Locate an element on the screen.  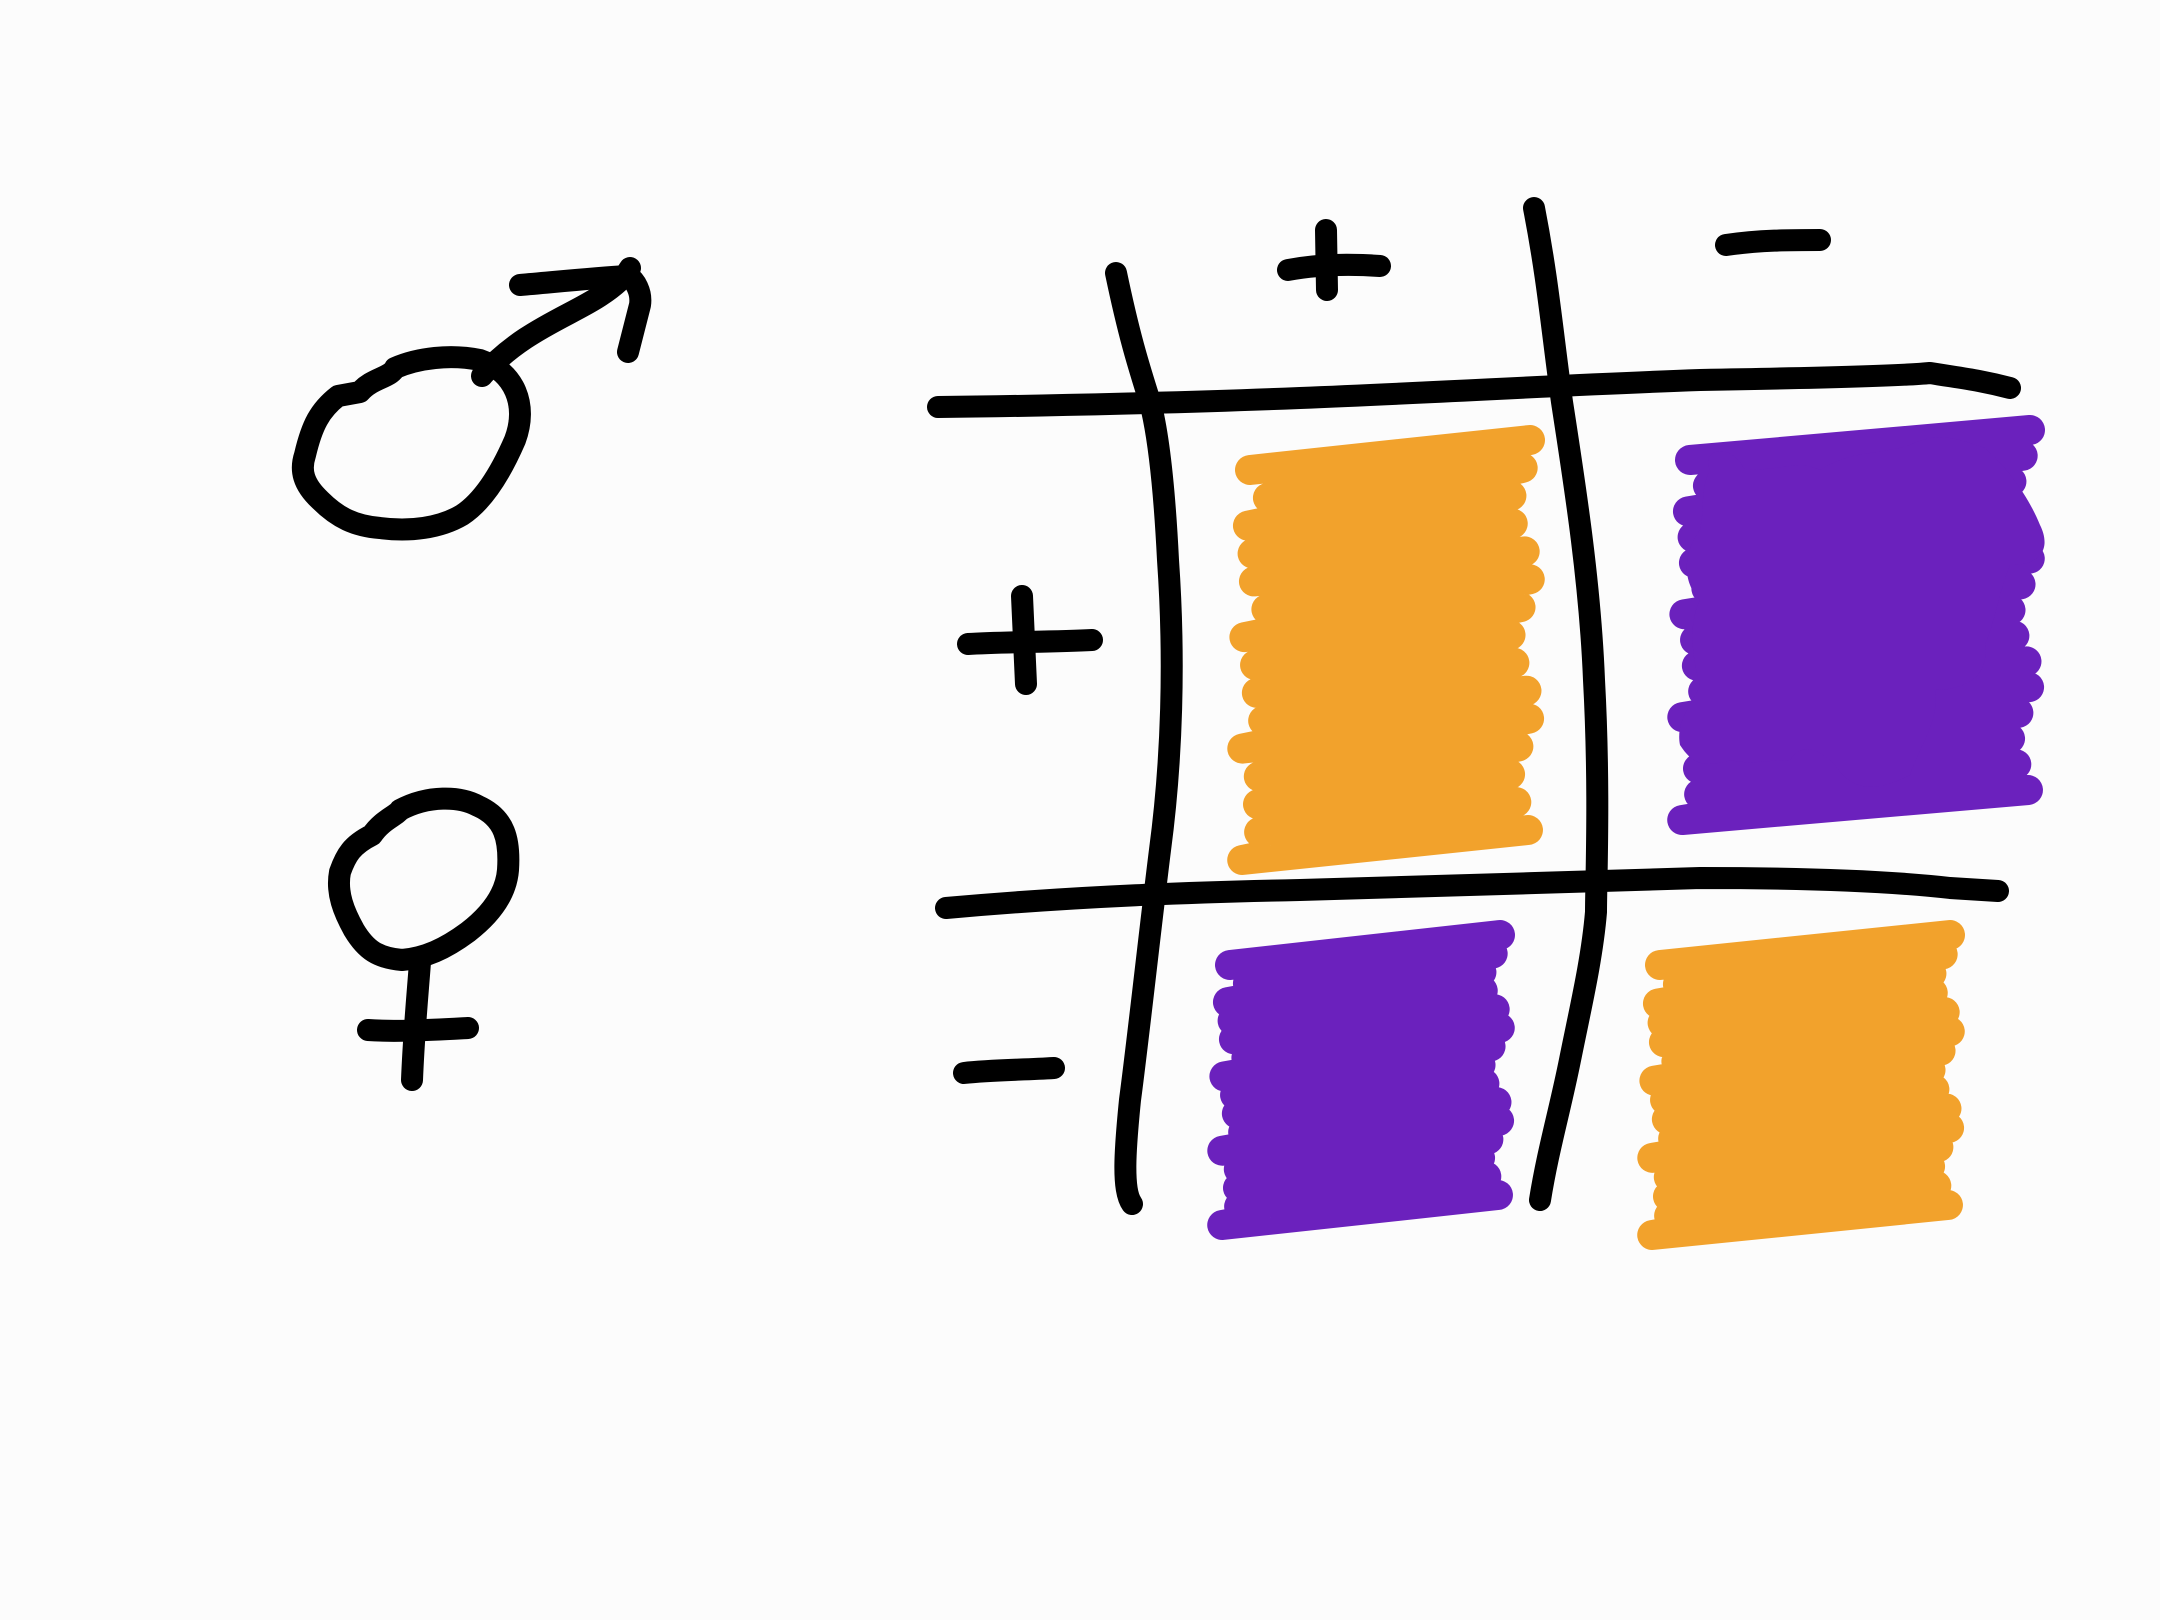
male-symbol-icon is located at coordinates (471, 399).